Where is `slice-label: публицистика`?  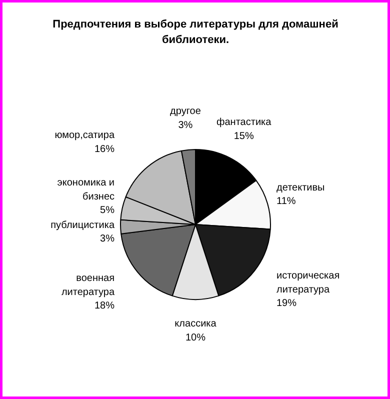 slice-label: публицистика is located at coordinates (82, 225).